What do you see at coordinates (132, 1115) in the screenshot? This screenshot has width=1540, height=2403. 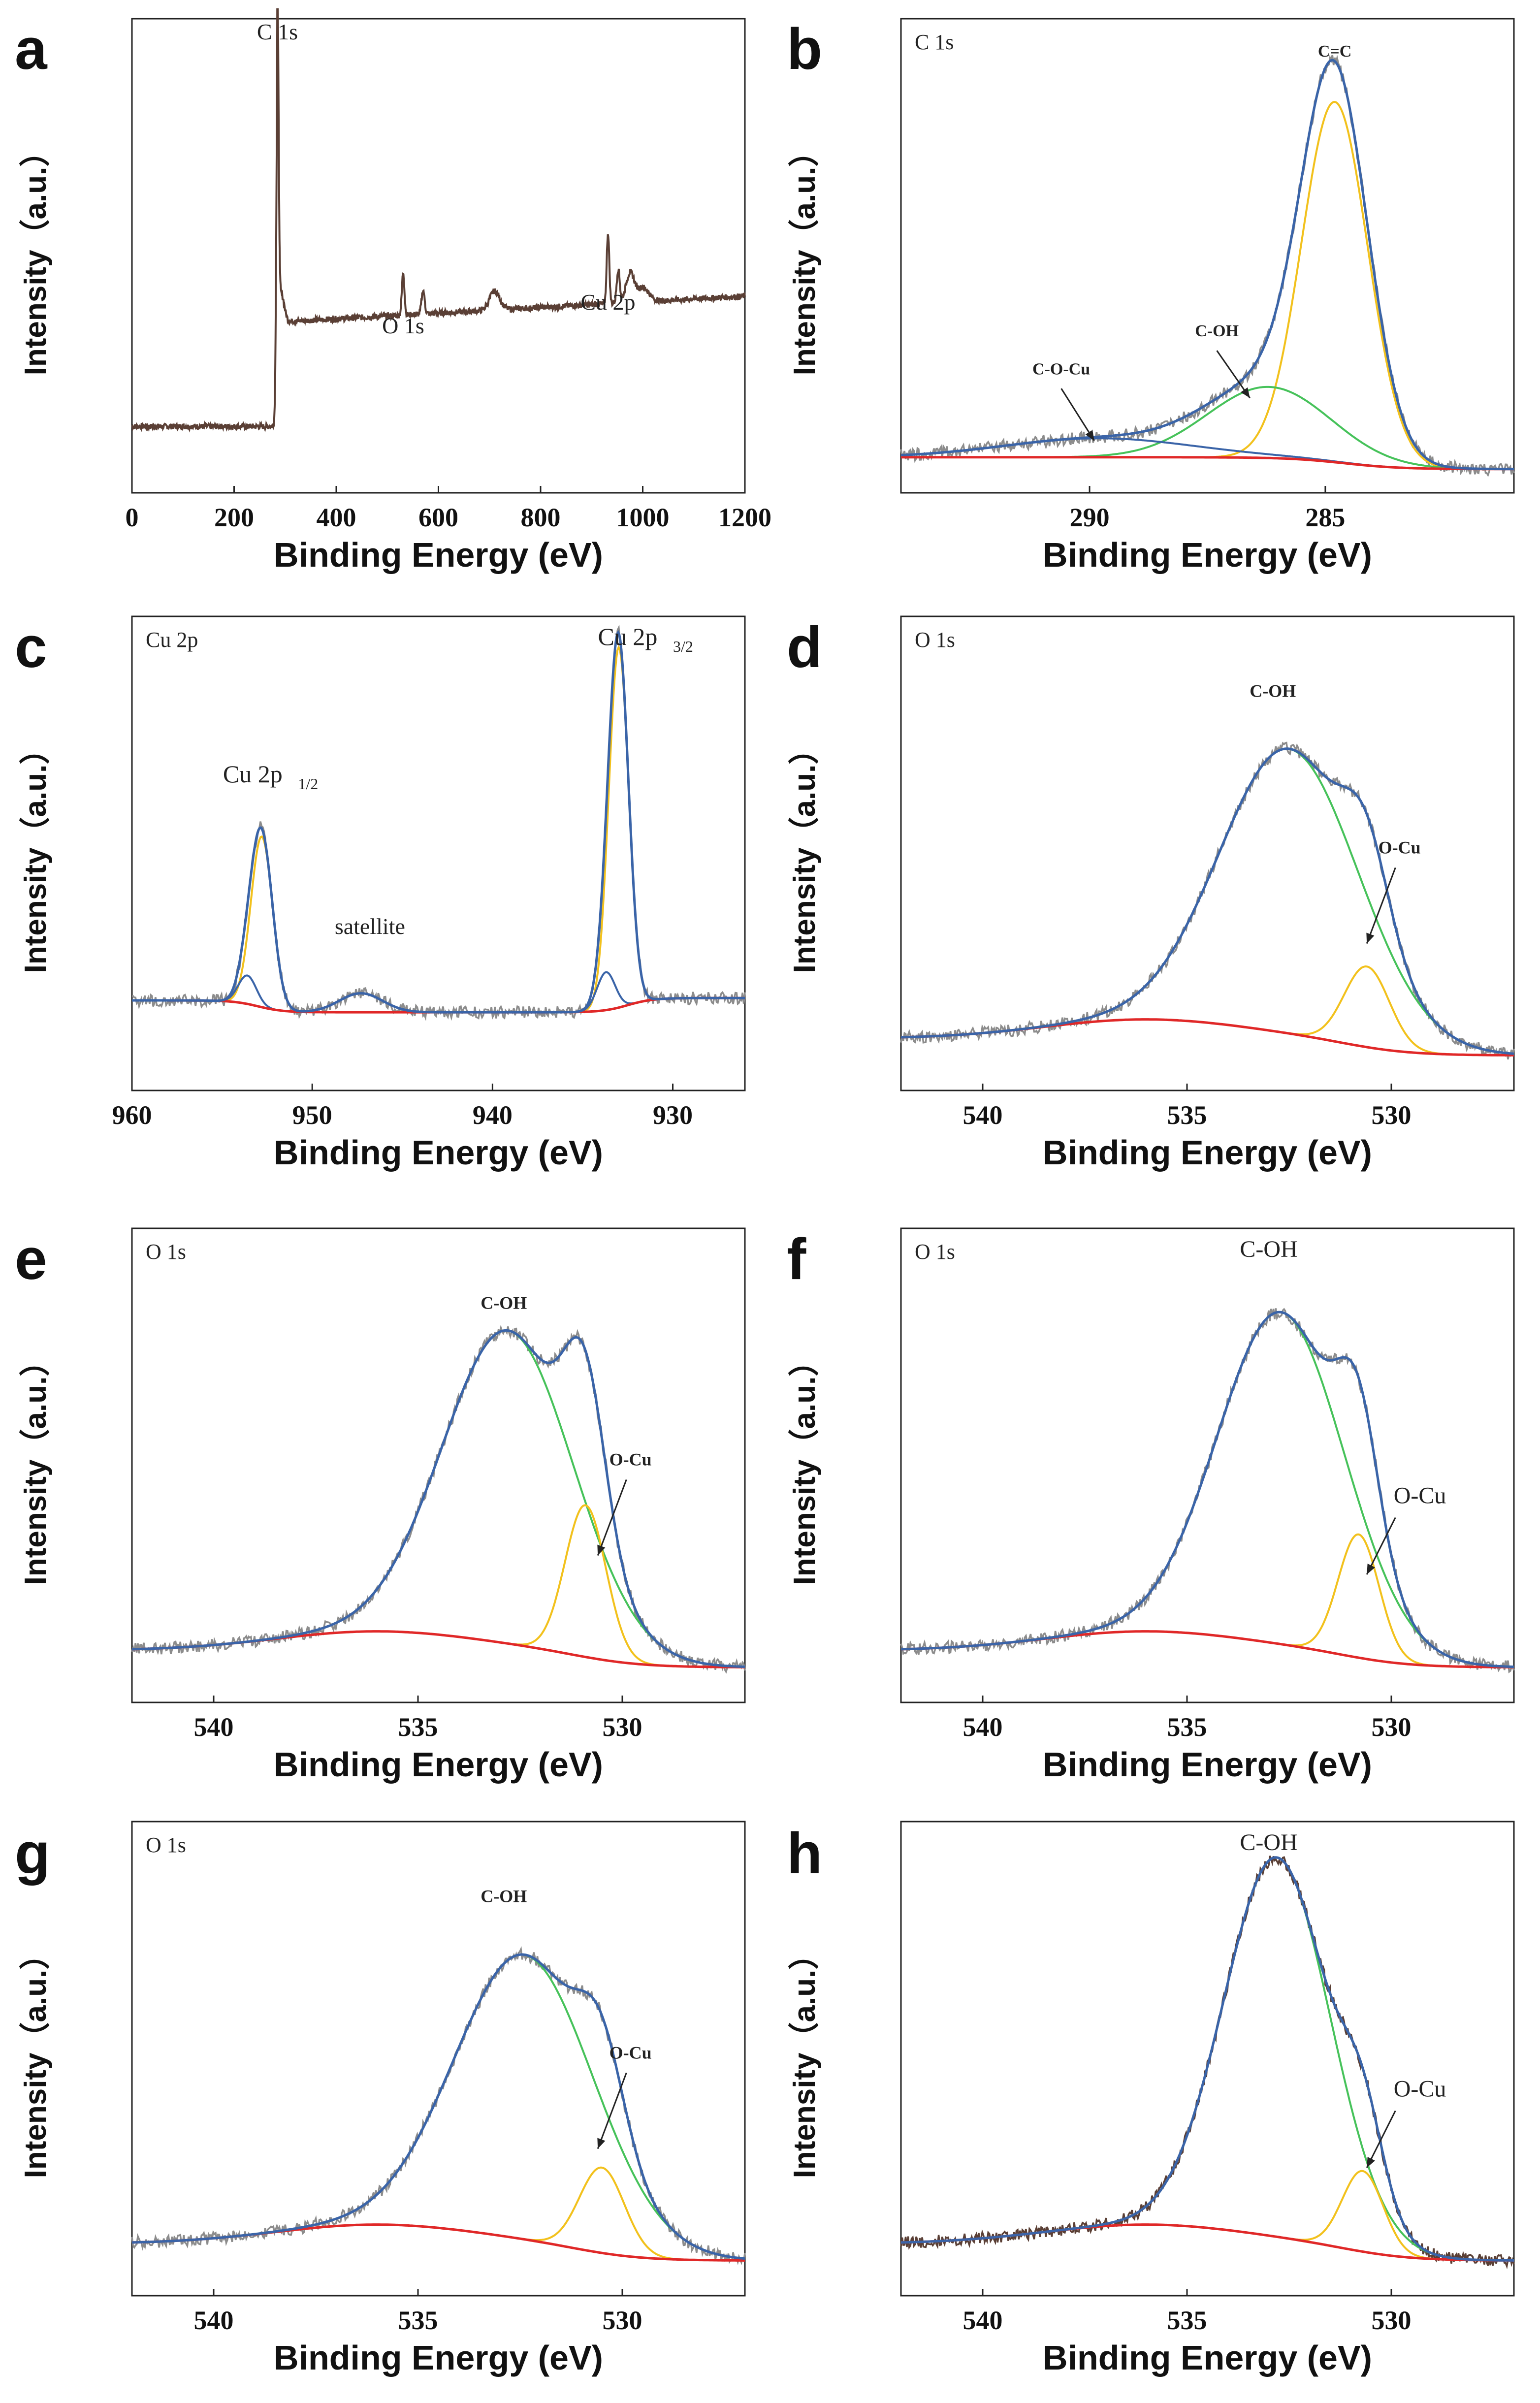 I see `x-tick-label: 960` at bounding box center [132, 1115].